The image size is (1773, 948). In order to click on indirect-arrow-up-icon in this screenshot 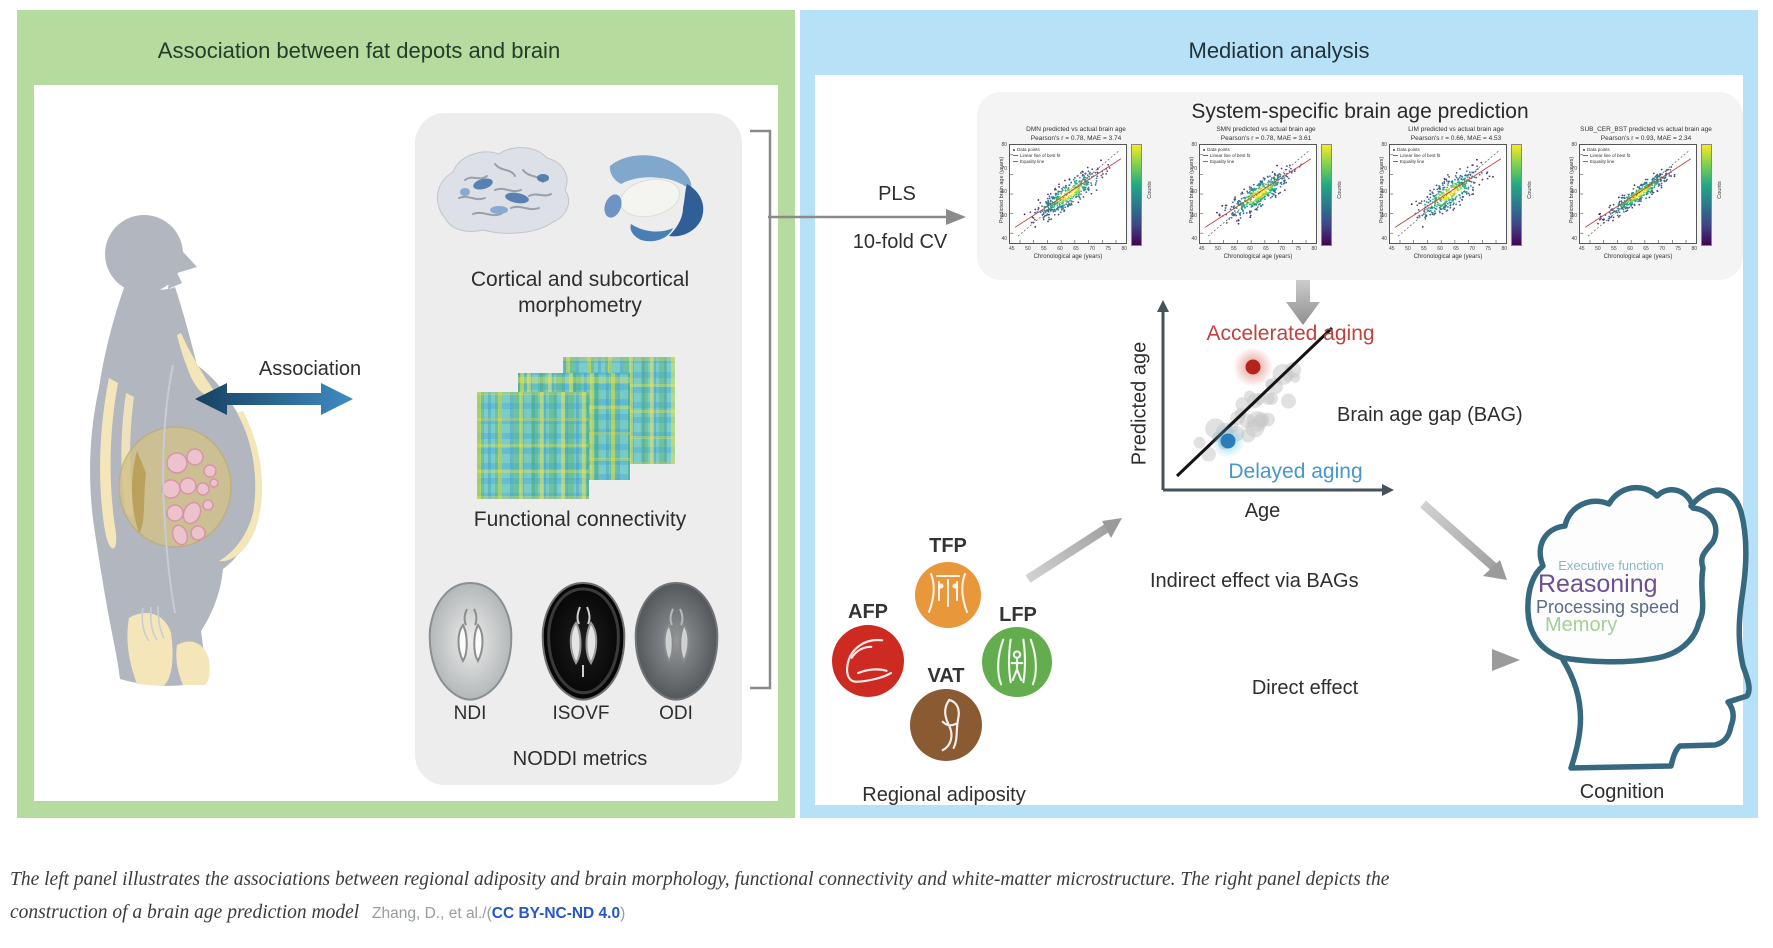, I will do `click(1073, 550)`.